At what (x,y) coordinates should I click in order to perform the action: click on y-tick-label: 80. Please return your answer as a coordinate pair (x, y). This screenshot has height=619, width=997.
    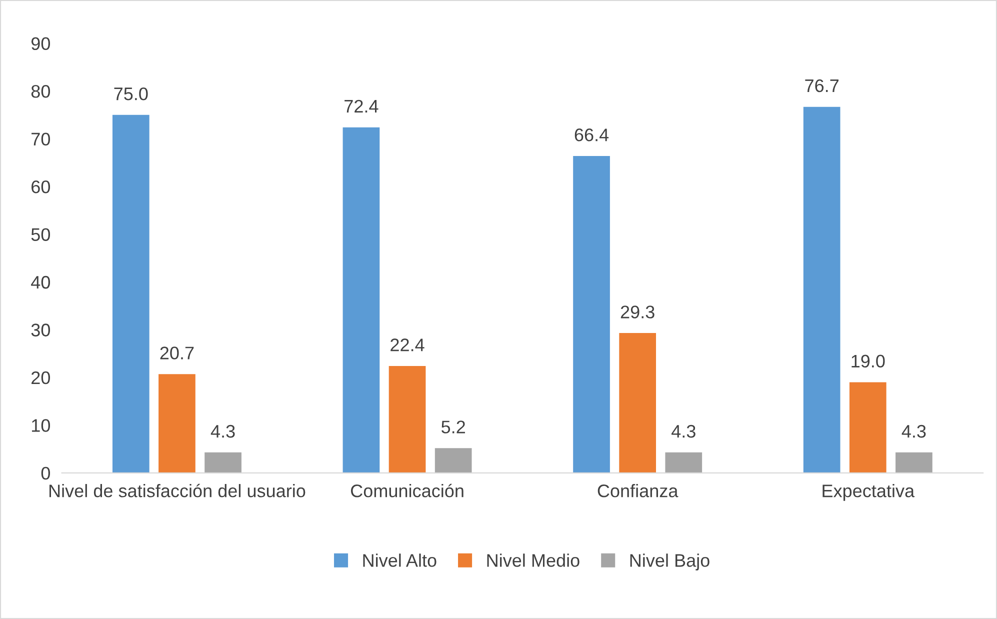
    Looking at the image, I should click on (40, 91).